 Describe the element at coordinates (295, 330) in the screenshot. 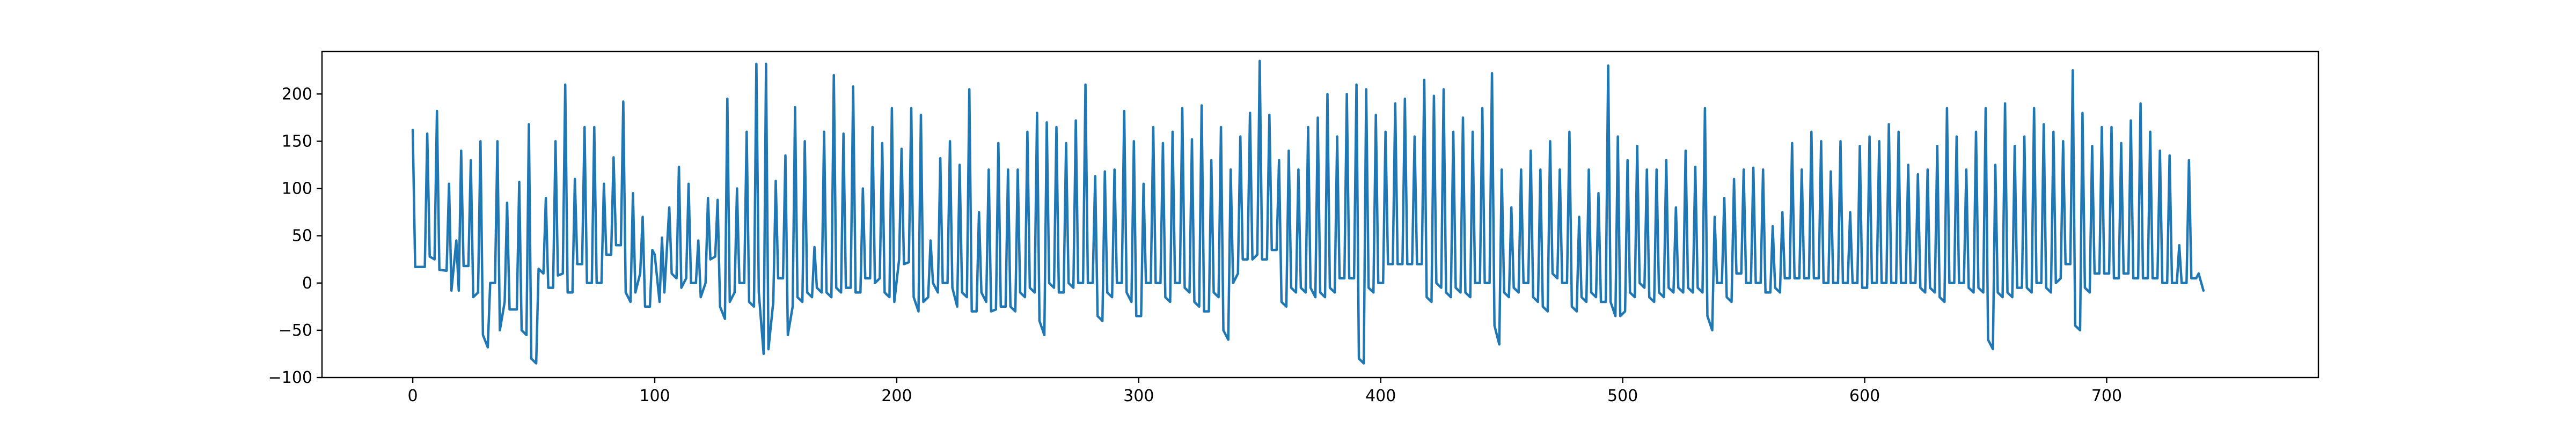

I see `y-tick-label: −50` at that location.